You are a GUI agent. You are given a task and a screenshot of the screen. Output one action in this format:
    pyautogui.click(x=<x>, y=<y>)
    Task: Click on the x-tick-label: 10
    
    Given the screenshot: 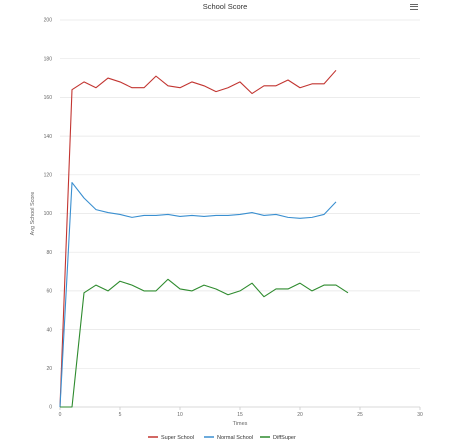 What is the action you would take?
    pyautogui.click(x=180, y=415)
    